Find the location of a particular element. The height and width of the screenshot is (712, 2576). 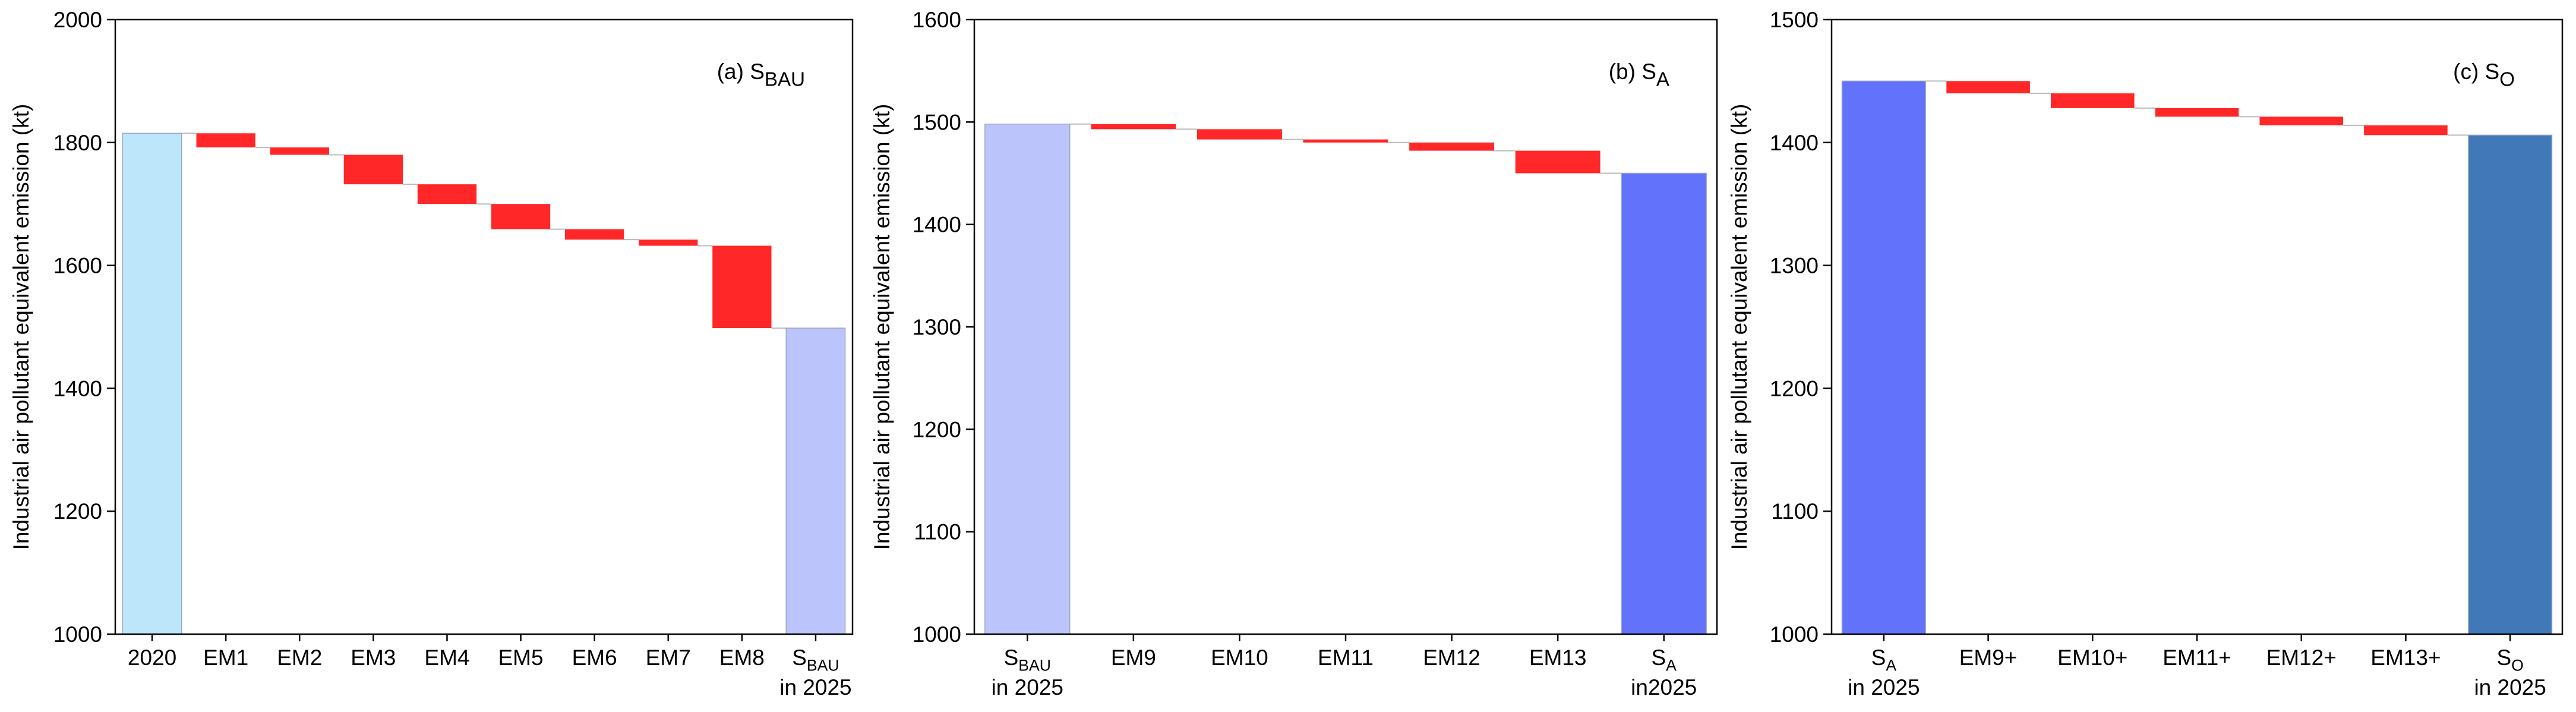

x-tick-label: EM10+ is located at coordinates (2092, 657).